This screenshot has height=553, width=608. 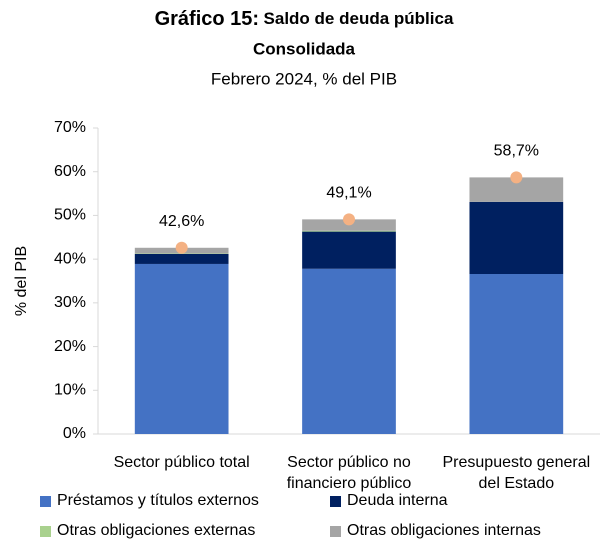 I want to click on total-label: 58,7%, so click(x=516, y=151).